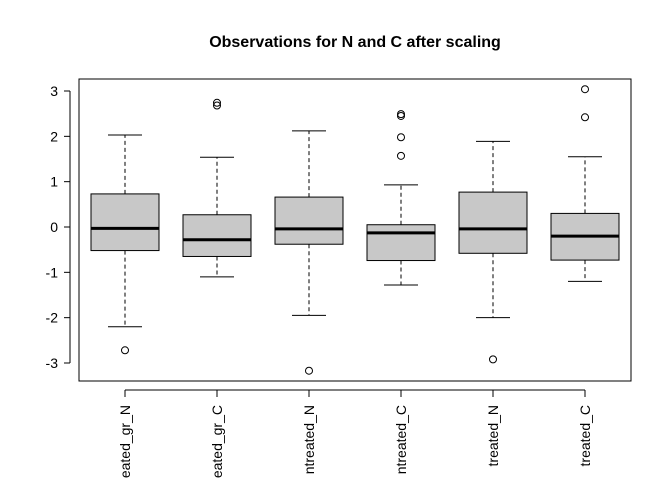 The height and width of the screenshot is (480, 672). I want to click on x-tick-label: eated_gr_C, so click(217, 441).